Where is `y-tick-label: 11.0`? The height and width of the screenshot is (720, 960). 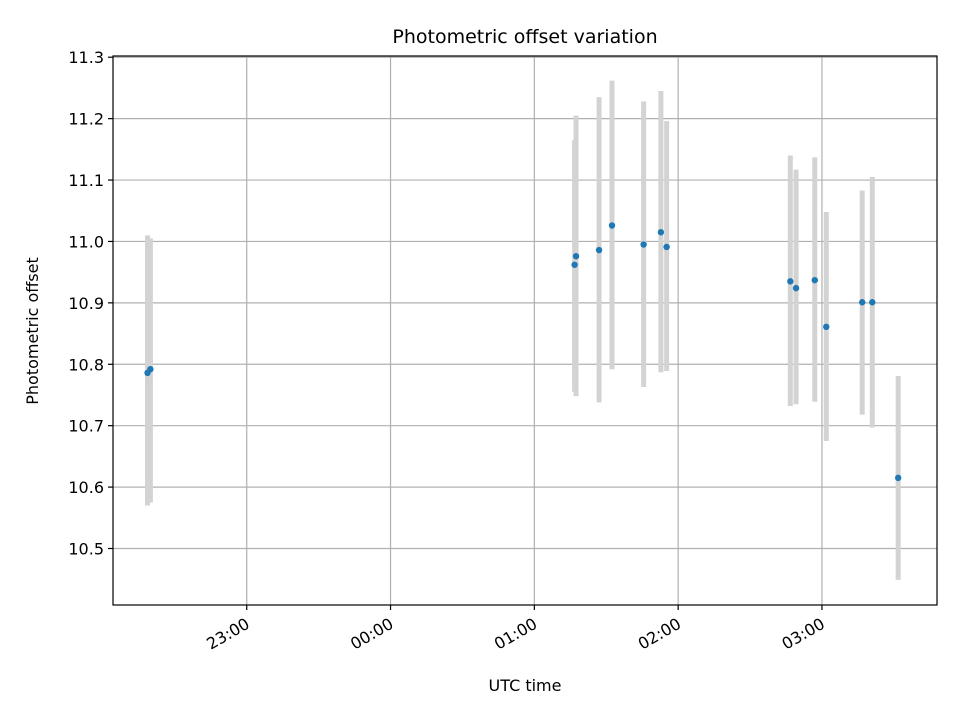 y-tick-label: 11.0 is located at coordinates (86, 241).